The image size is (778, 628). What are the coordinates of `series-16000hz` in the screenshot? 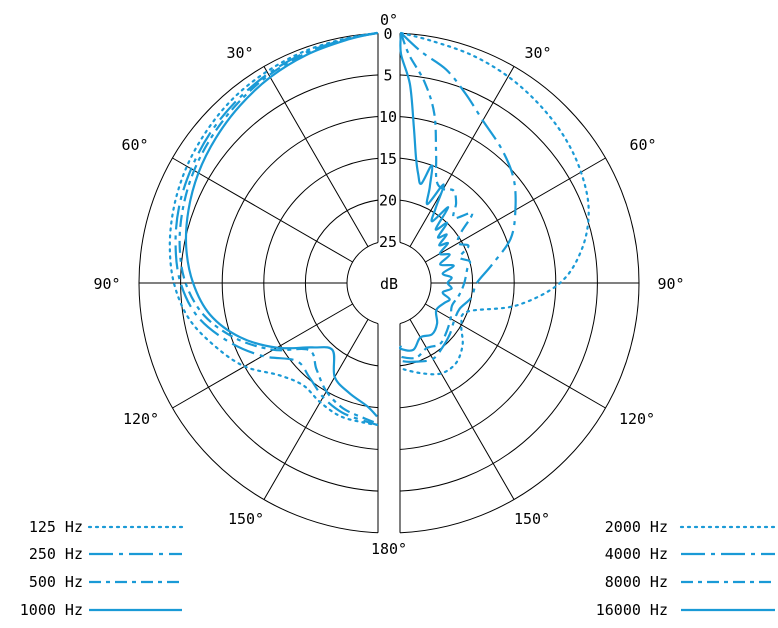 It's located at (426, 192).